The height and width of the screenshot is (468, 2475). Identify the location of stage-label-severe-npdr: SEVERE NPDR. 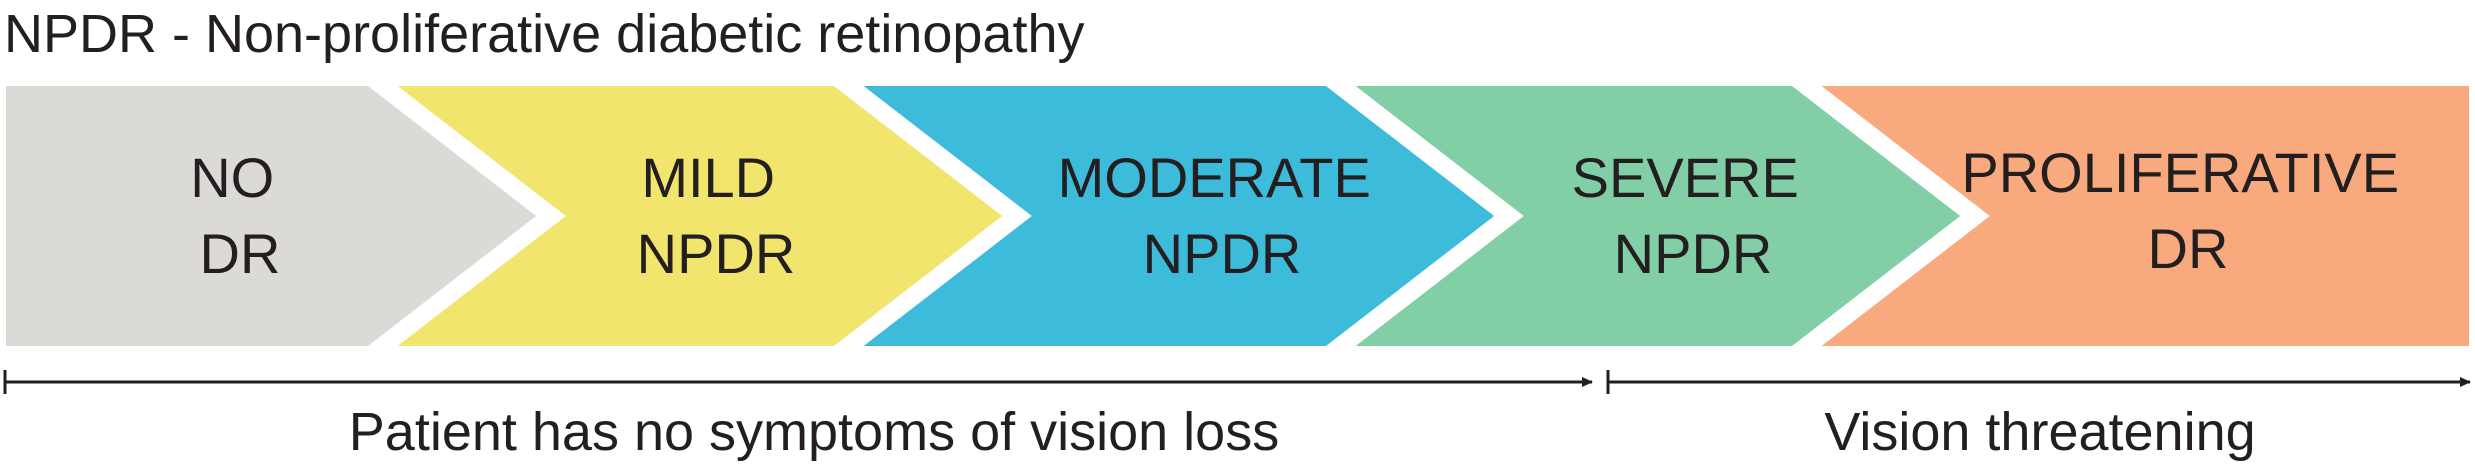
(1693, 215).